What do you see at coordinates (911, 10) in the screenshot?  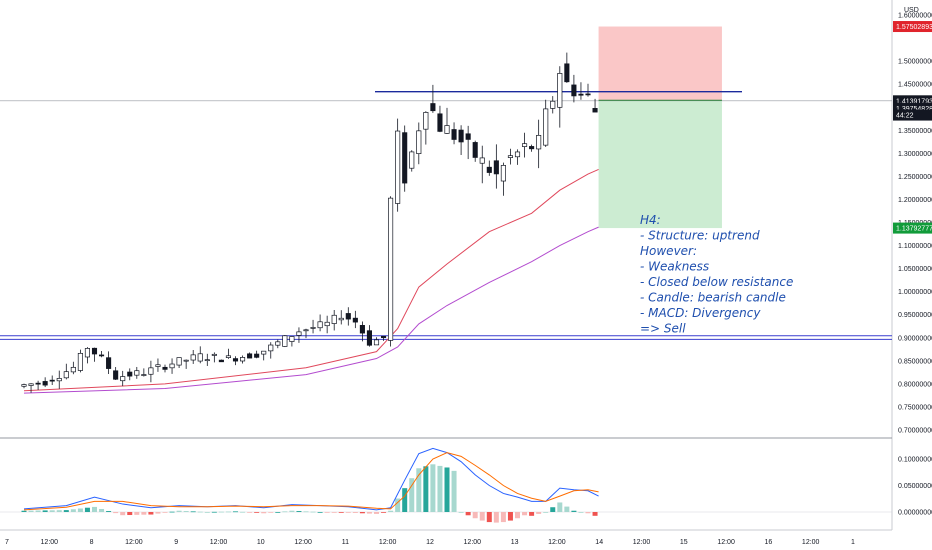 I see `currency-label: USD` at bounding box center [911, 10].